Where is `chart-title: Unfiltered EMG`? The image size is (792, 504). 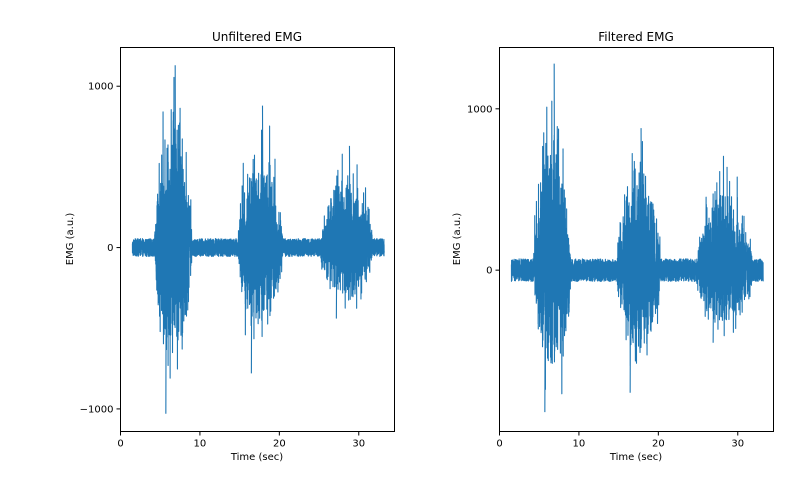 chart-title: Unfiltered EMG is located at coordinates (257, 37).